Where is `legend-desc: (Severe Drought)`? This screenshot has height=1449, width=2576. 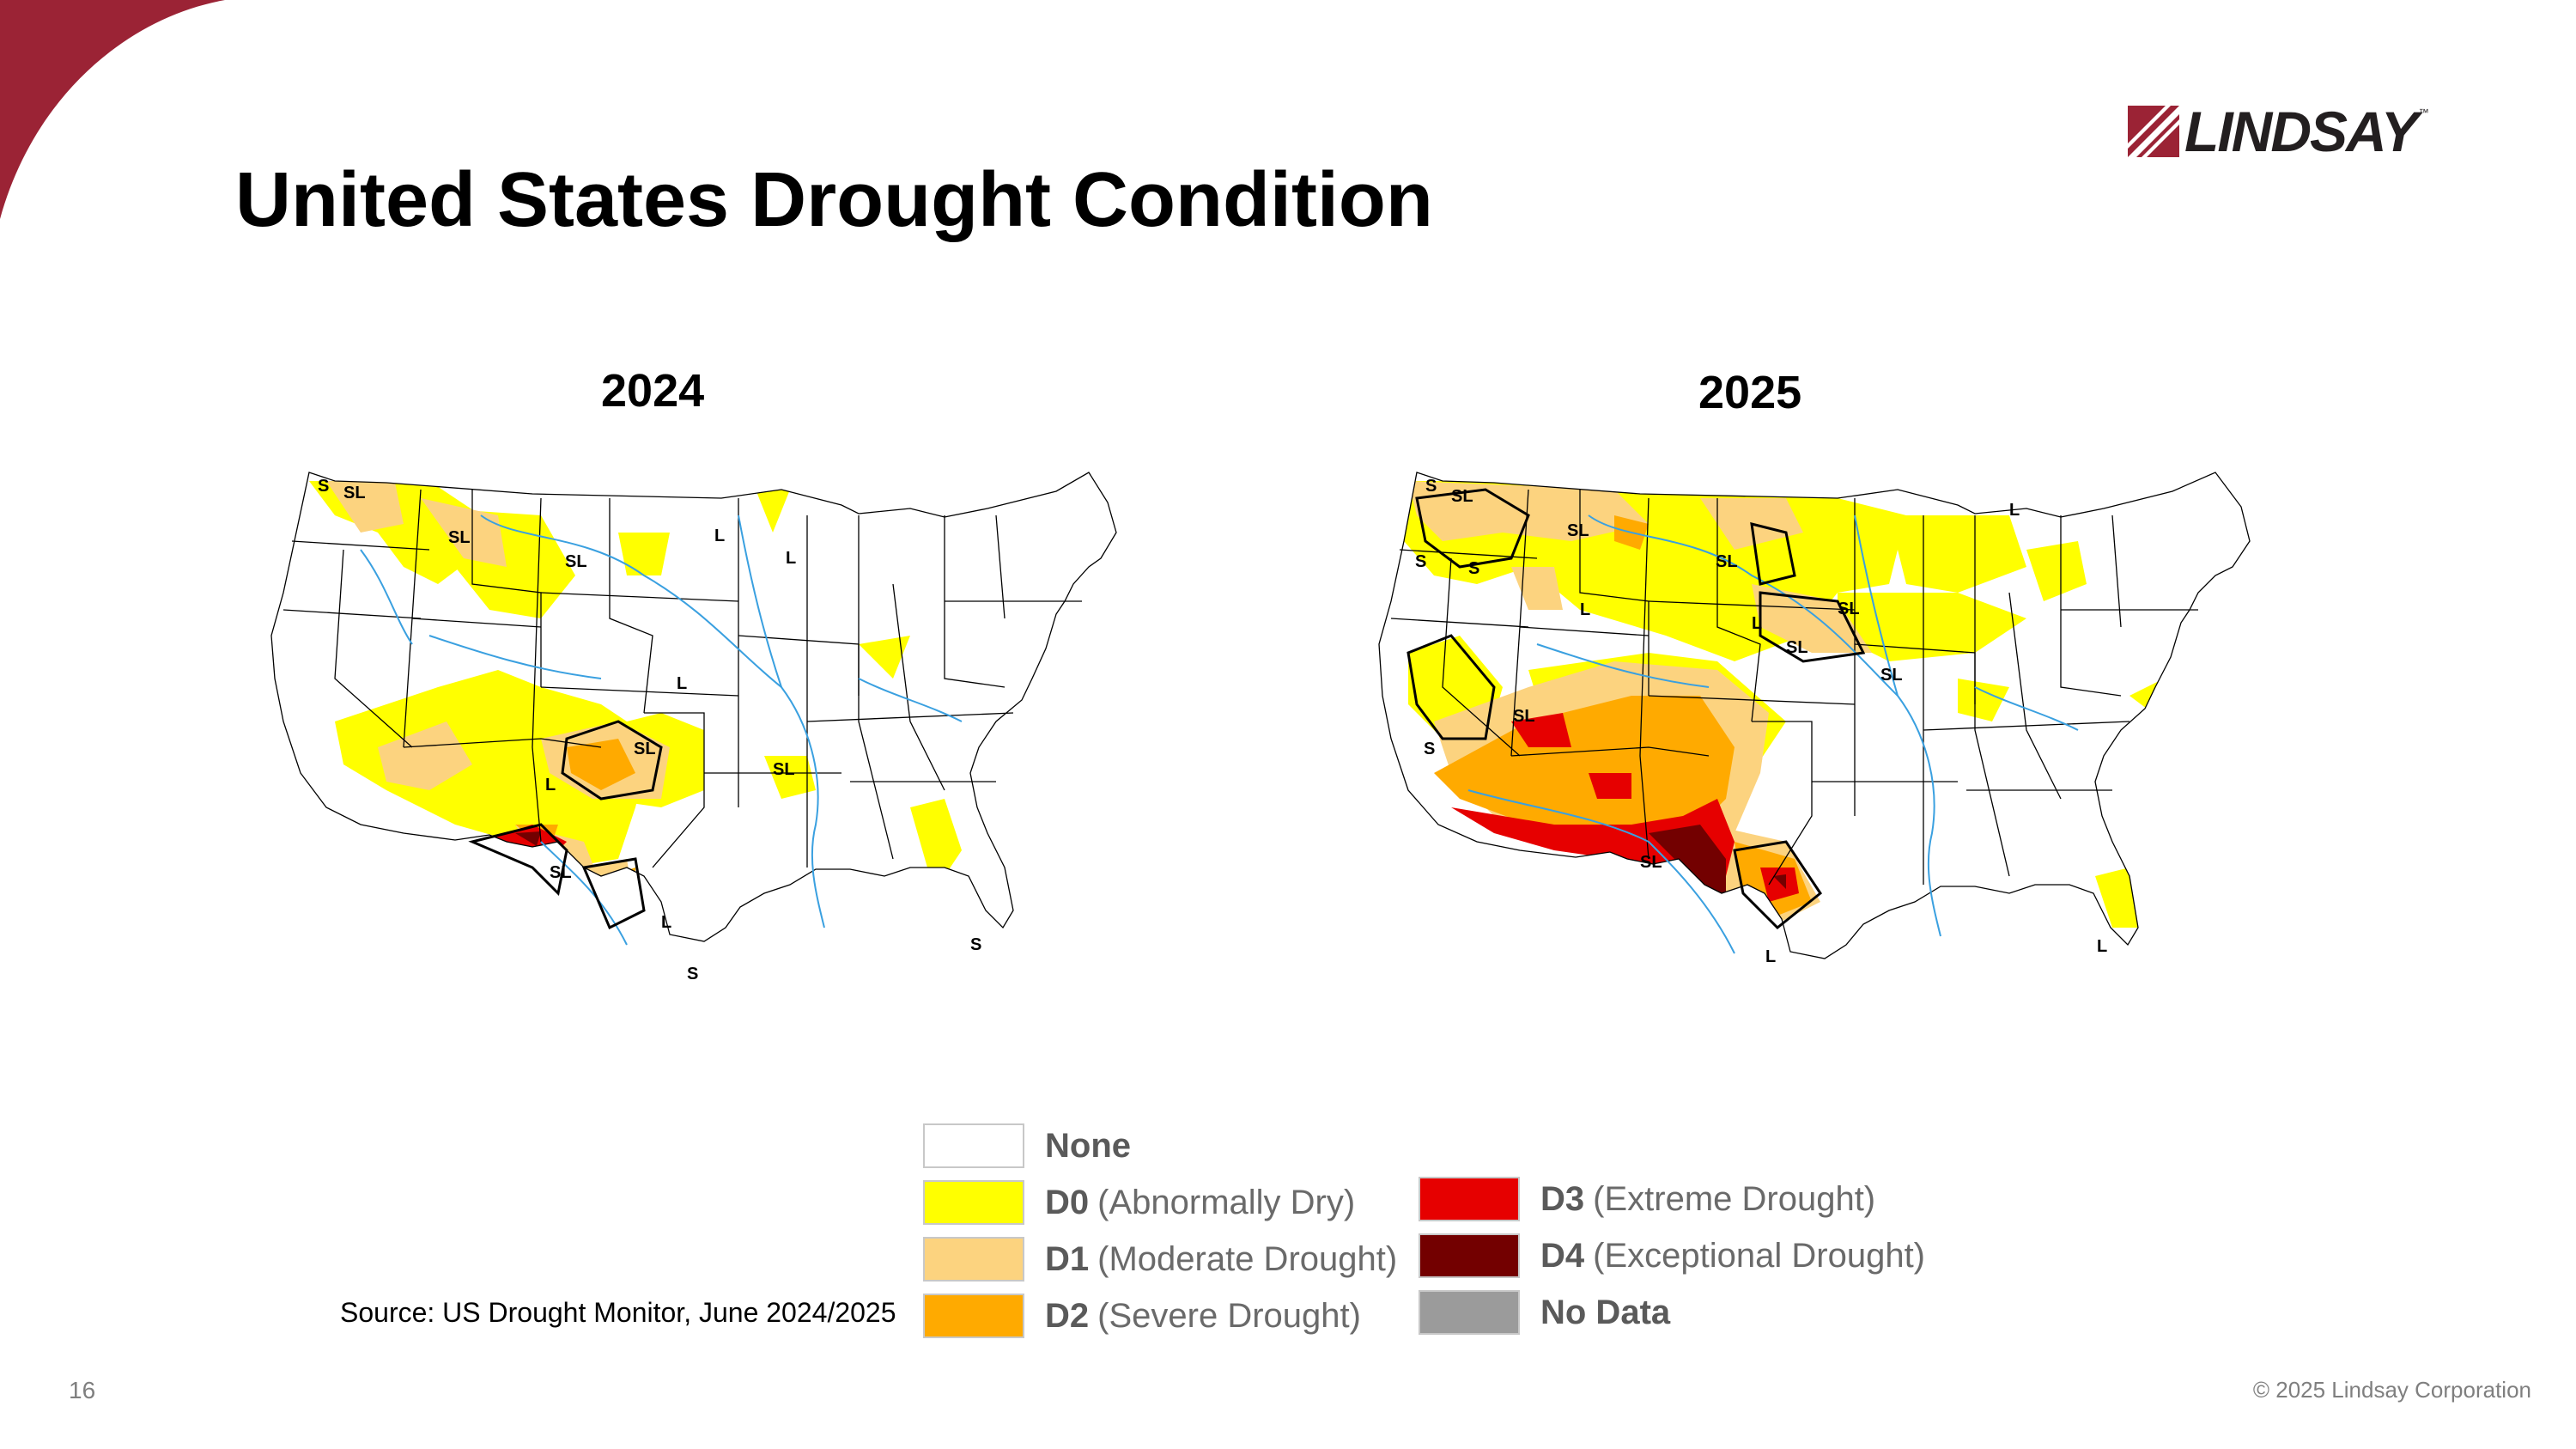
legend-desc: (Severe Drought) is located at coordinates (1229, 1315).